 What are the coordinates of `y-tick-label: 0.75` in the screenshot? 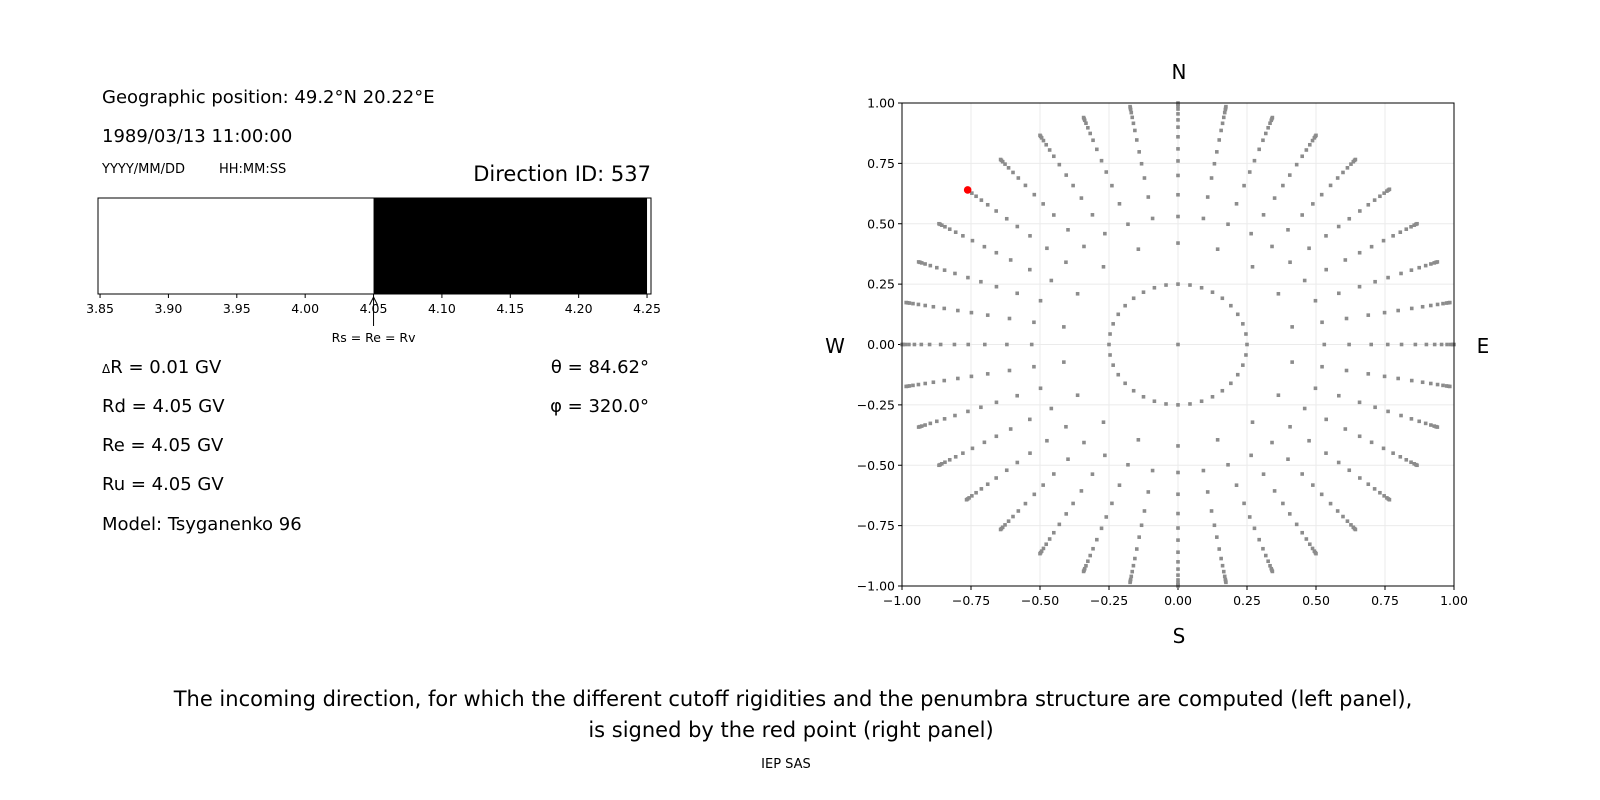 It's located at (881, 163).